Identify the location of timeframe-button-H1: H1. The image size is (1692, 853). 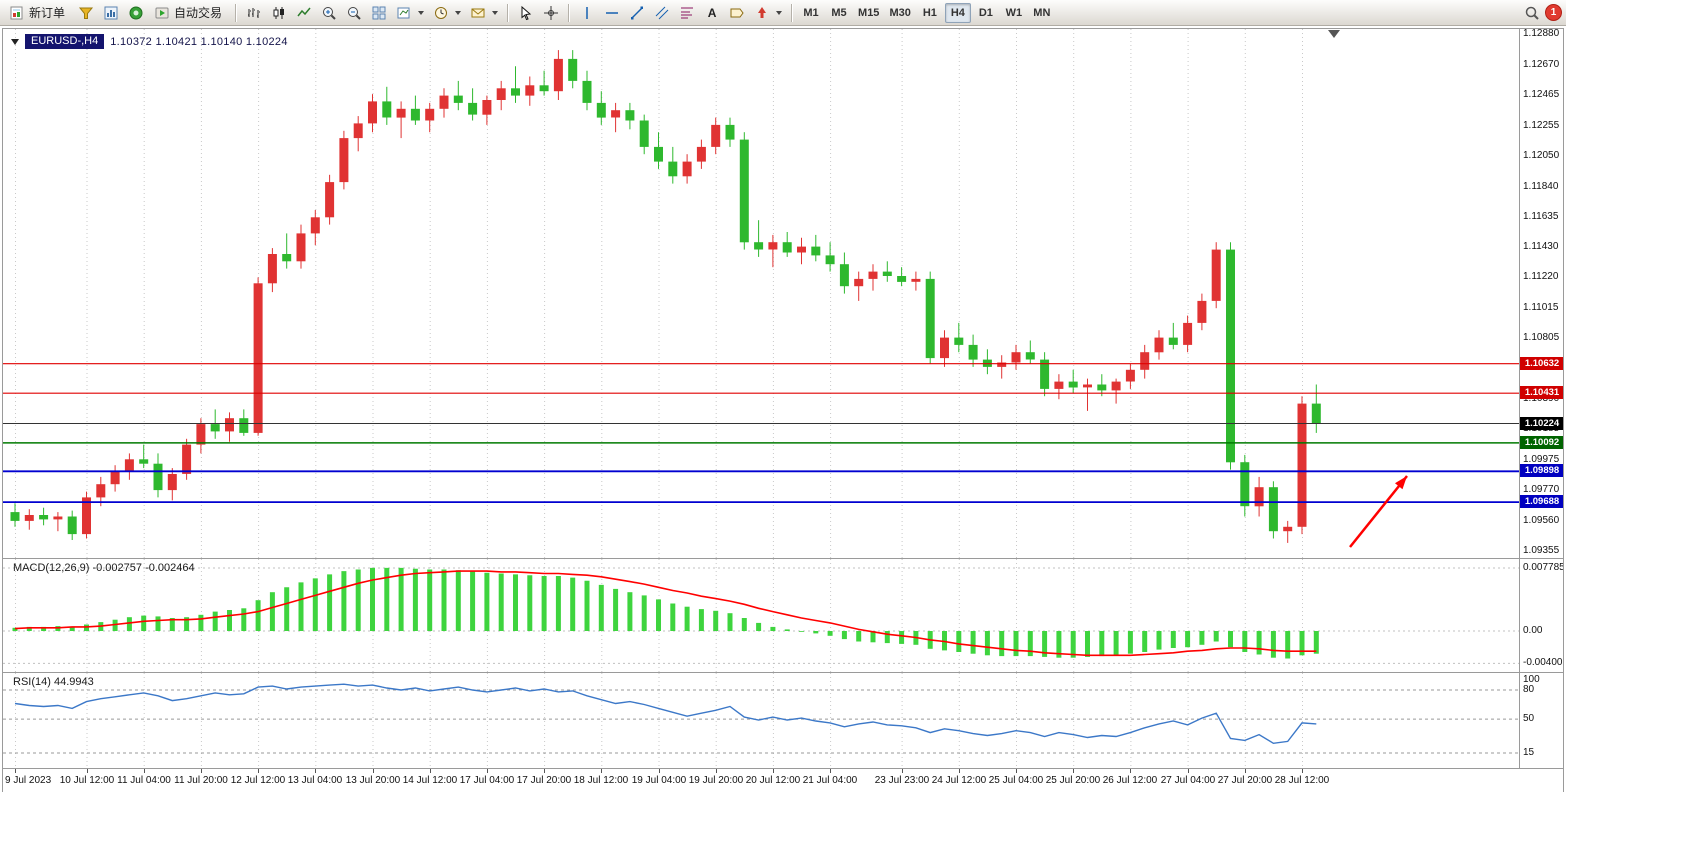
(929, 12).